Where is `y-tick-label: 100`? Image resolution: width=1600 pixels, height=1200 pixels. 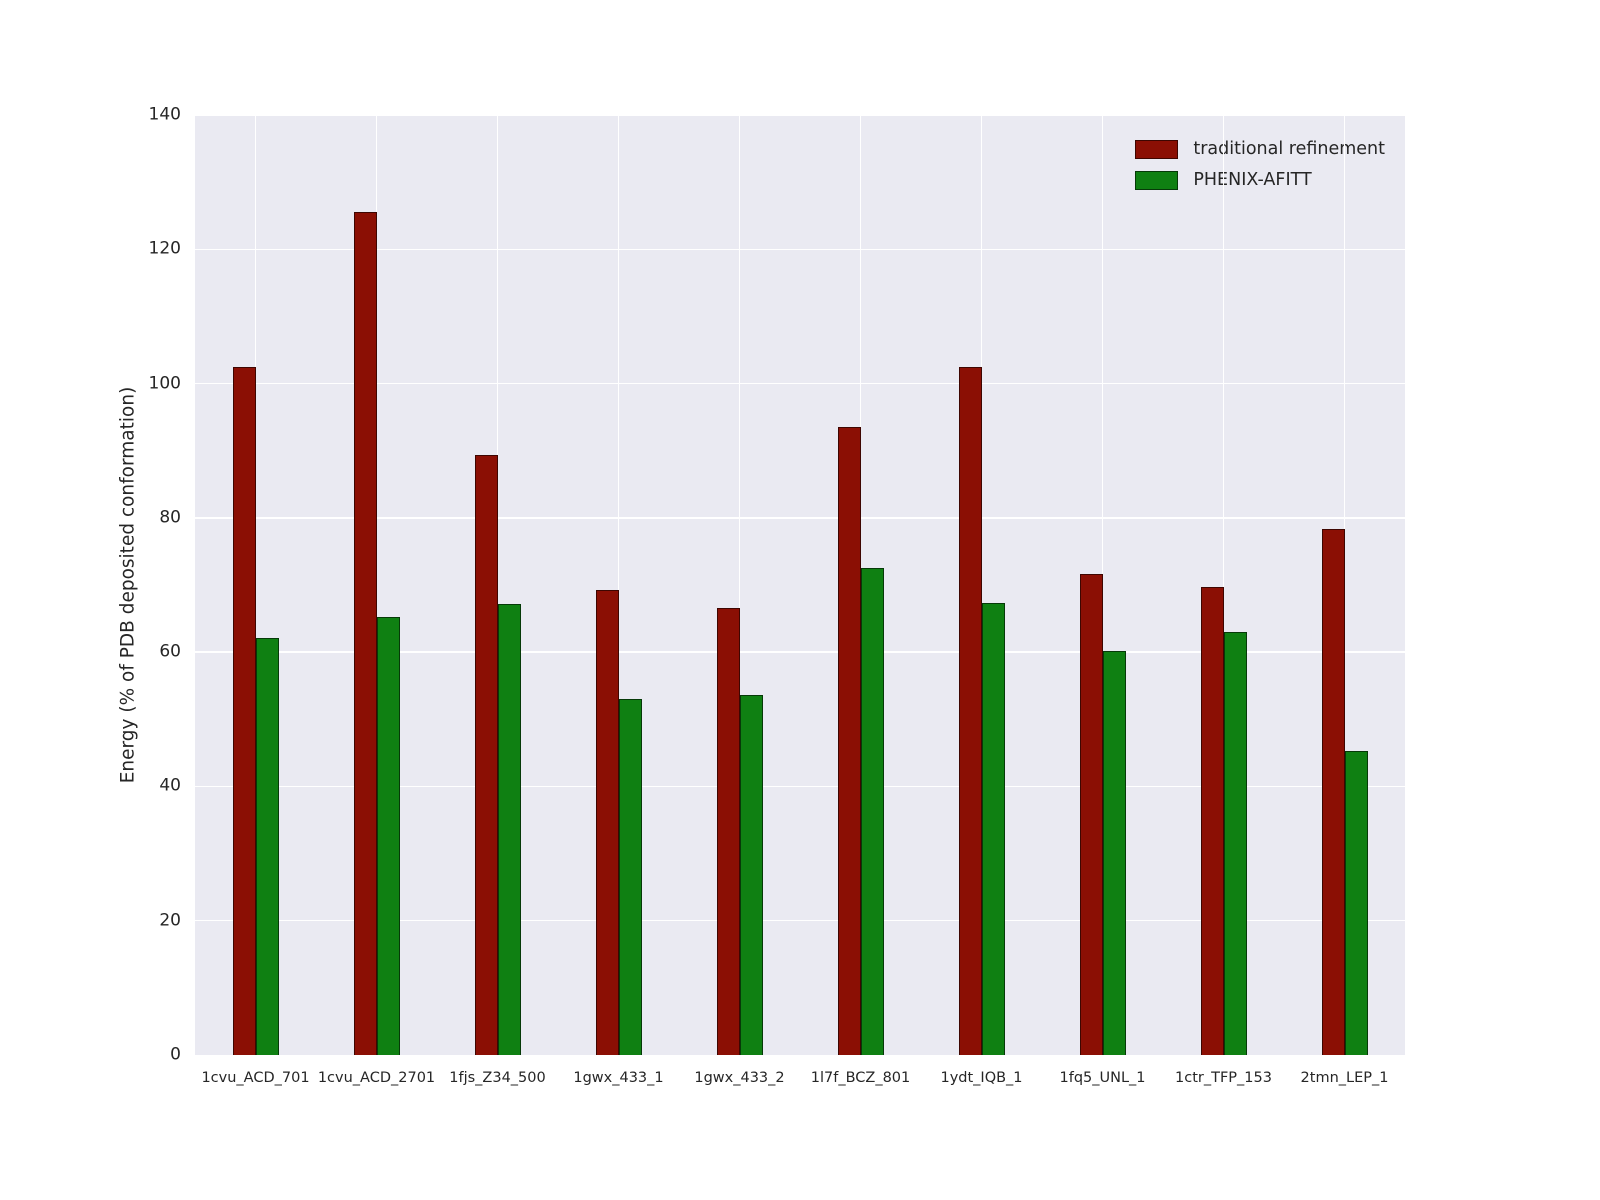 y-tick-label: 100 is located at coordinates (164, 383).